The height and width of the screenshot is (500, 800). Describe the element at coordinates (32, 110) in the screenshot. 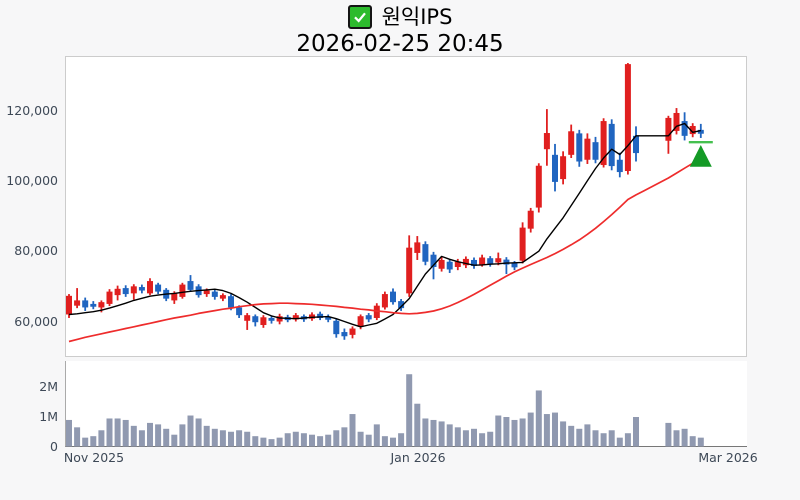

I see `price-tick-120000: 120,000` at that location.